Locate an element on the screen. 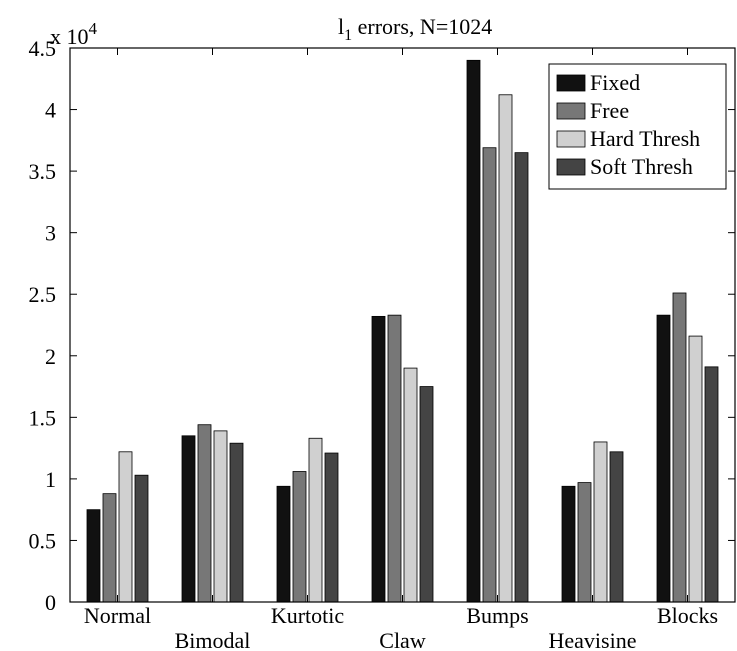 The width and height of the screenshot is (737, 651). x-tick-label-bumps: Bumps is located at coordinates (497, 615).